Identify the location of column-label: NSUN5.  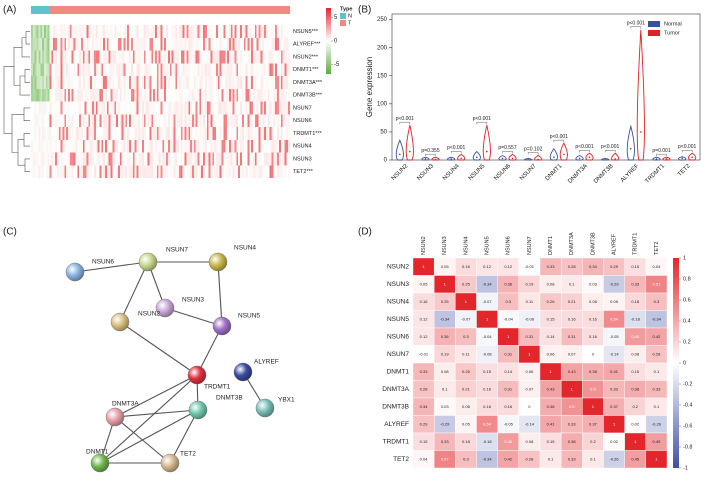
(488, 245).